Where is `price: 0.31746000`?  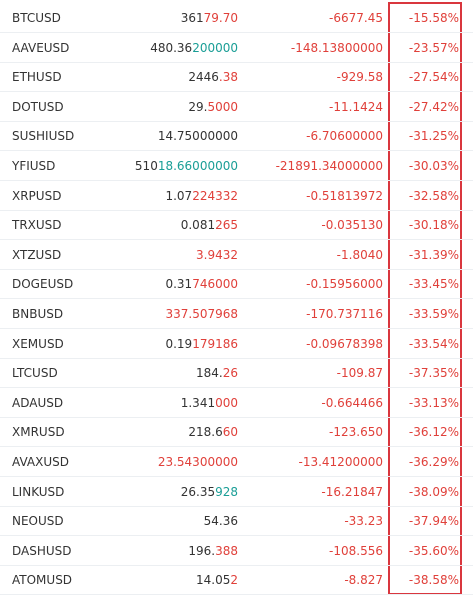
price: 0.31746000 is located at coordinates (201, 284).